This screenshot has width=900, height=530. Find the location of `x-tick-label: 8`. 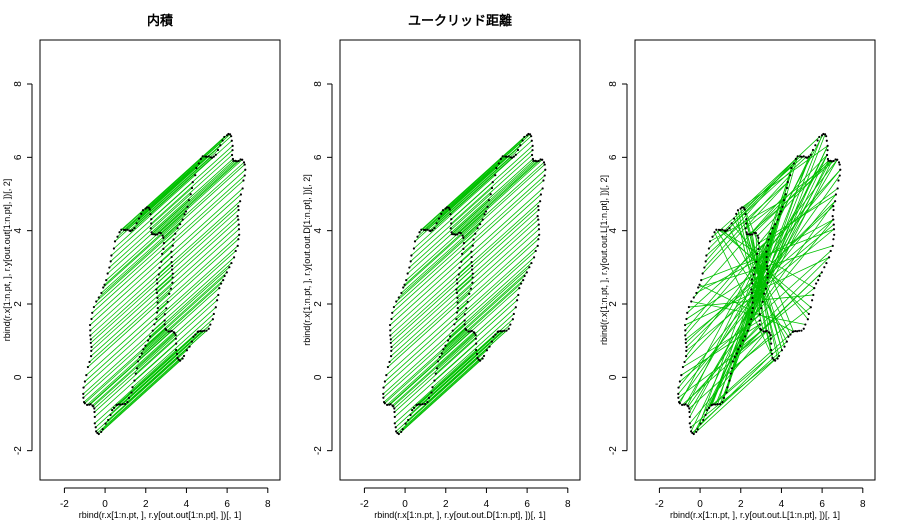

x-tick-label: 8 is located at coordinates (863, 504).